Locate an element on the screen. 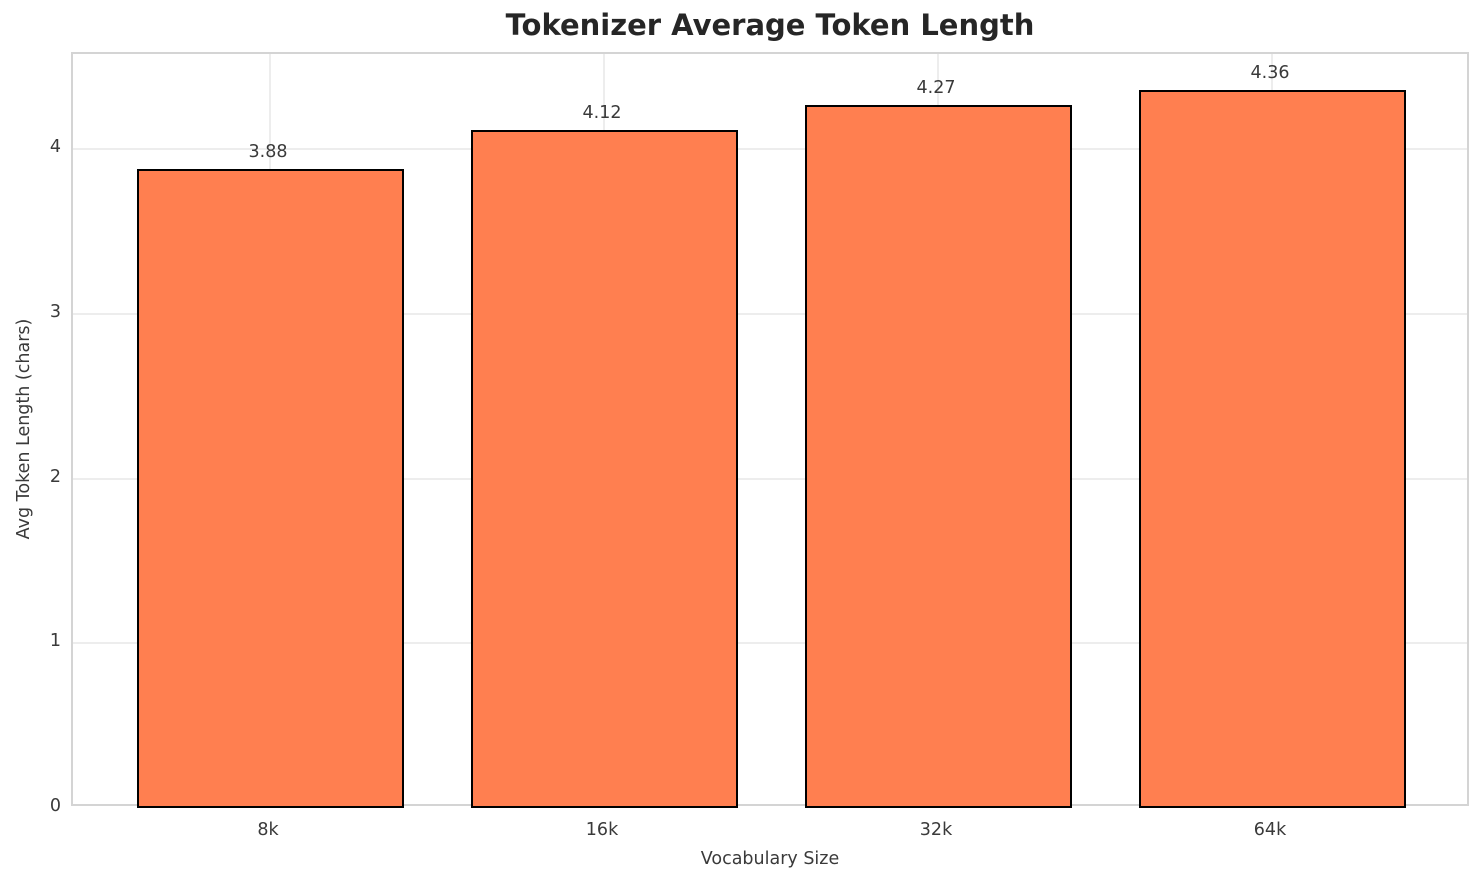 This screenshot has width=1483, height=885. y-tick-label: 4 is located at coordinates (55, 147).